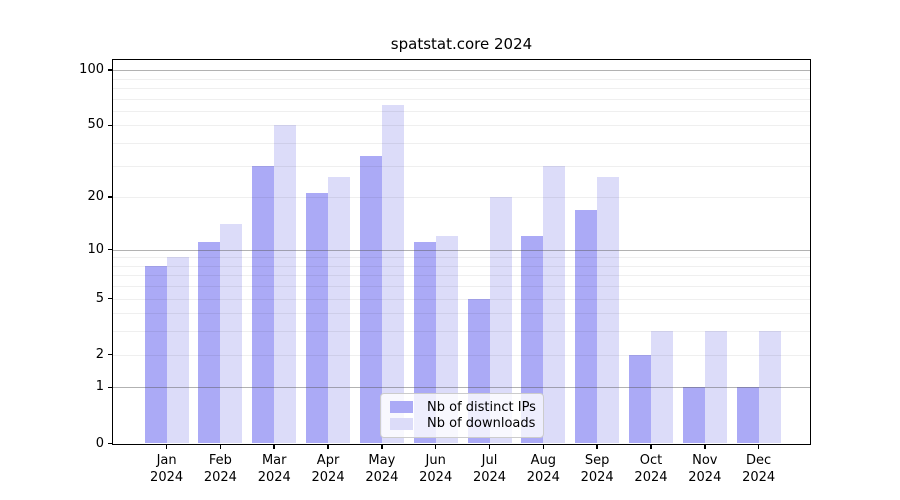 This screenshot has height=500, width=900. Describe the element at coordinates (95, 197) in the screenshot. I see `y-tick-label: 20` at that location.